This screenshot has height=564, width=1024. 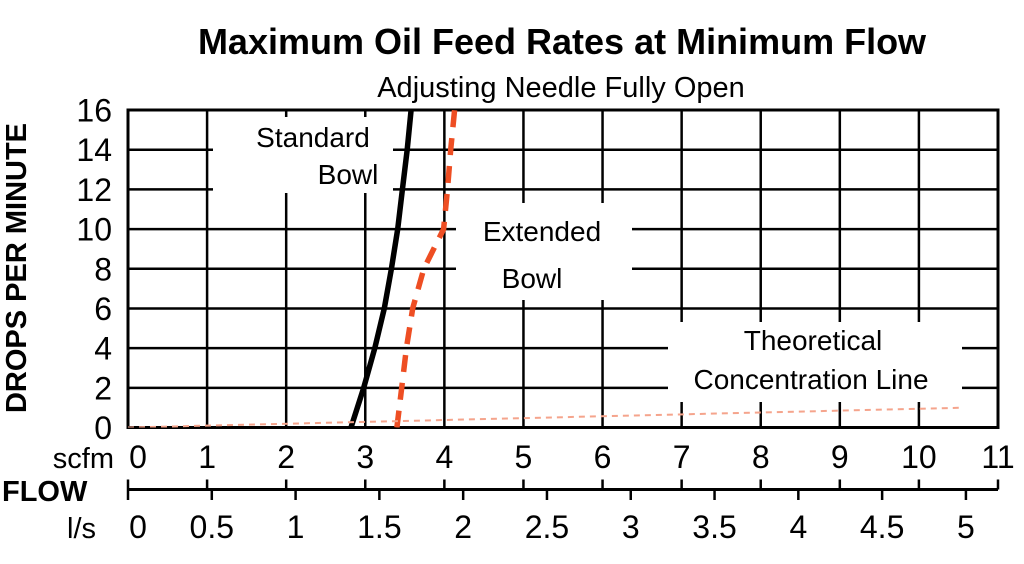 What do you see at coordinates (561, 88) in the screenshot?
I see `chart-subtitle: Adjusting Needle Fully Open` at bounding box center [561, 88].